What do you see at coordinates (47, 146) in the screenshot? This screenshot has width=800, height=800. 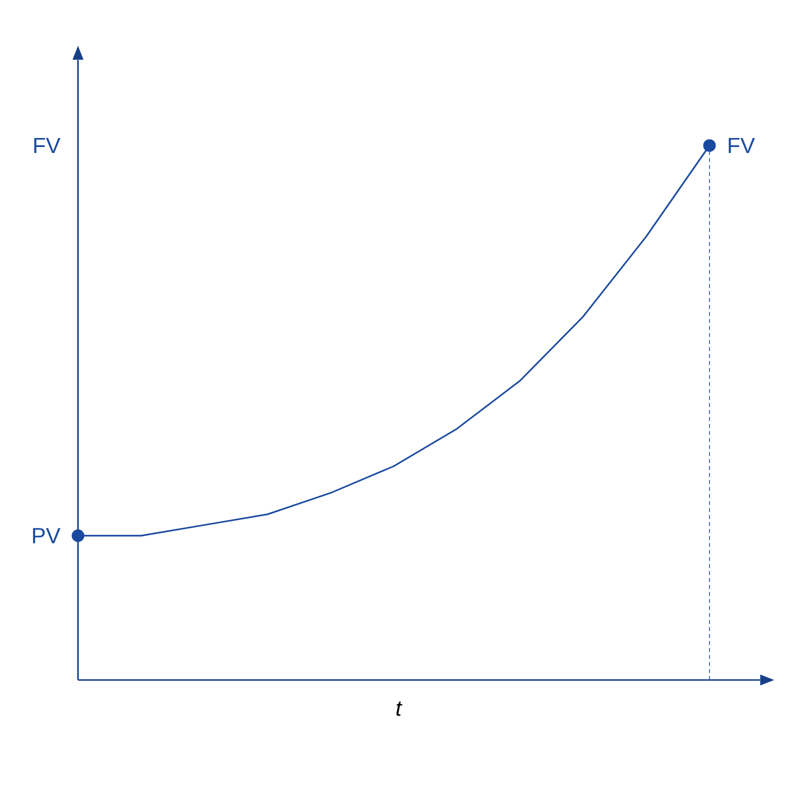 I see `text: FV` at bounding box center [47, 146].